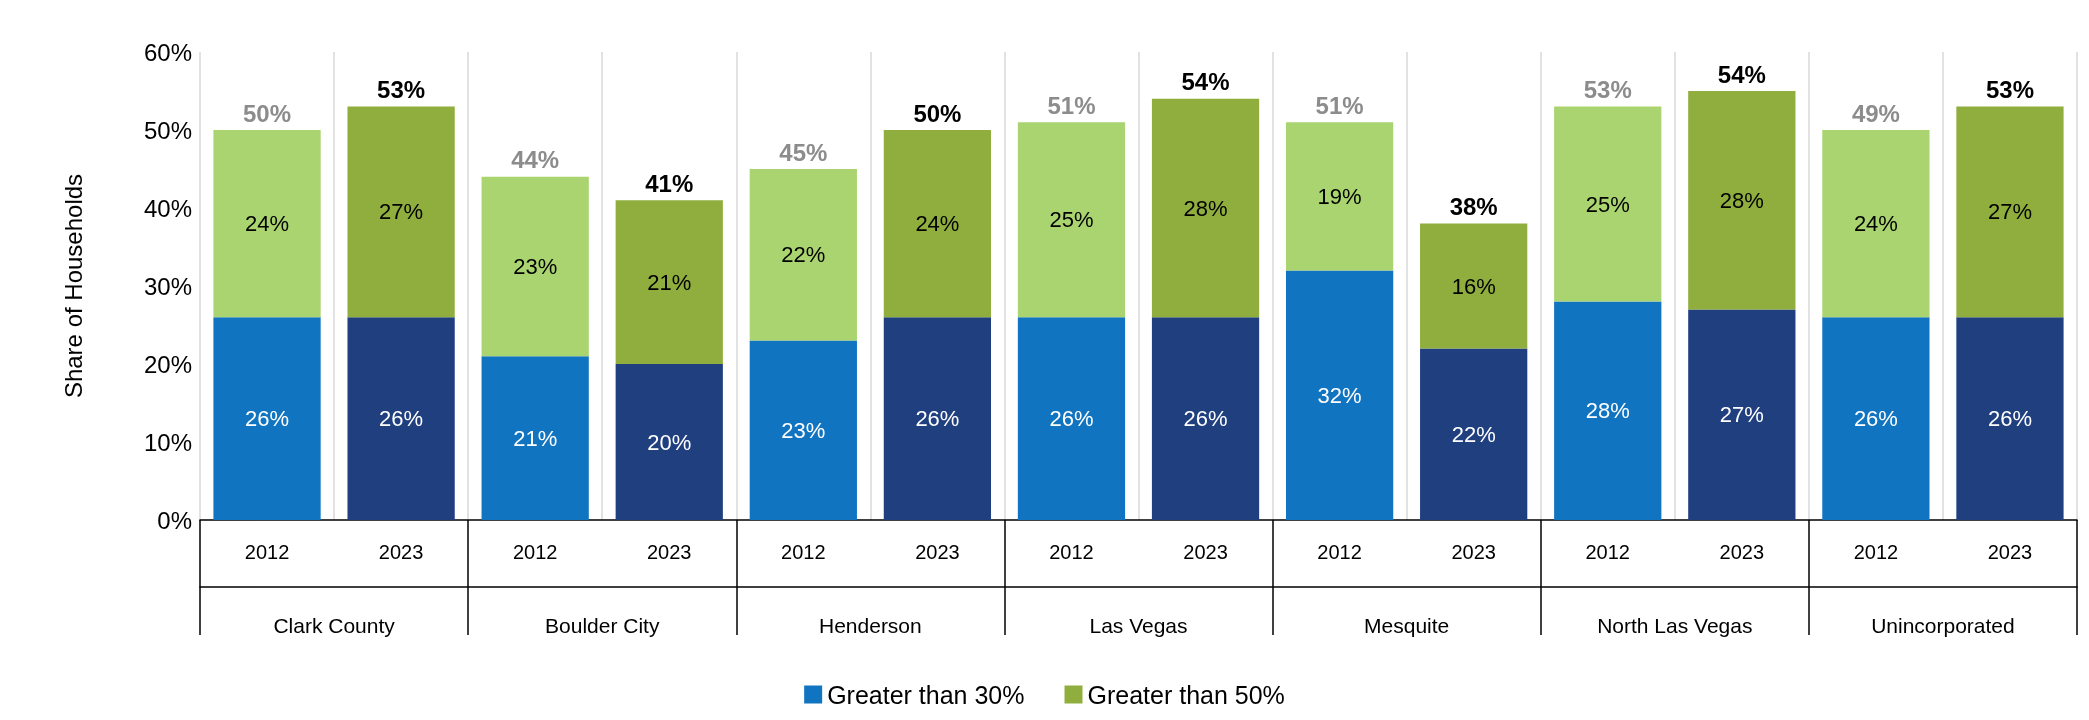 The image size is (2089, 720). I want to click on y-tick-label: 0%, so click(174, 520).